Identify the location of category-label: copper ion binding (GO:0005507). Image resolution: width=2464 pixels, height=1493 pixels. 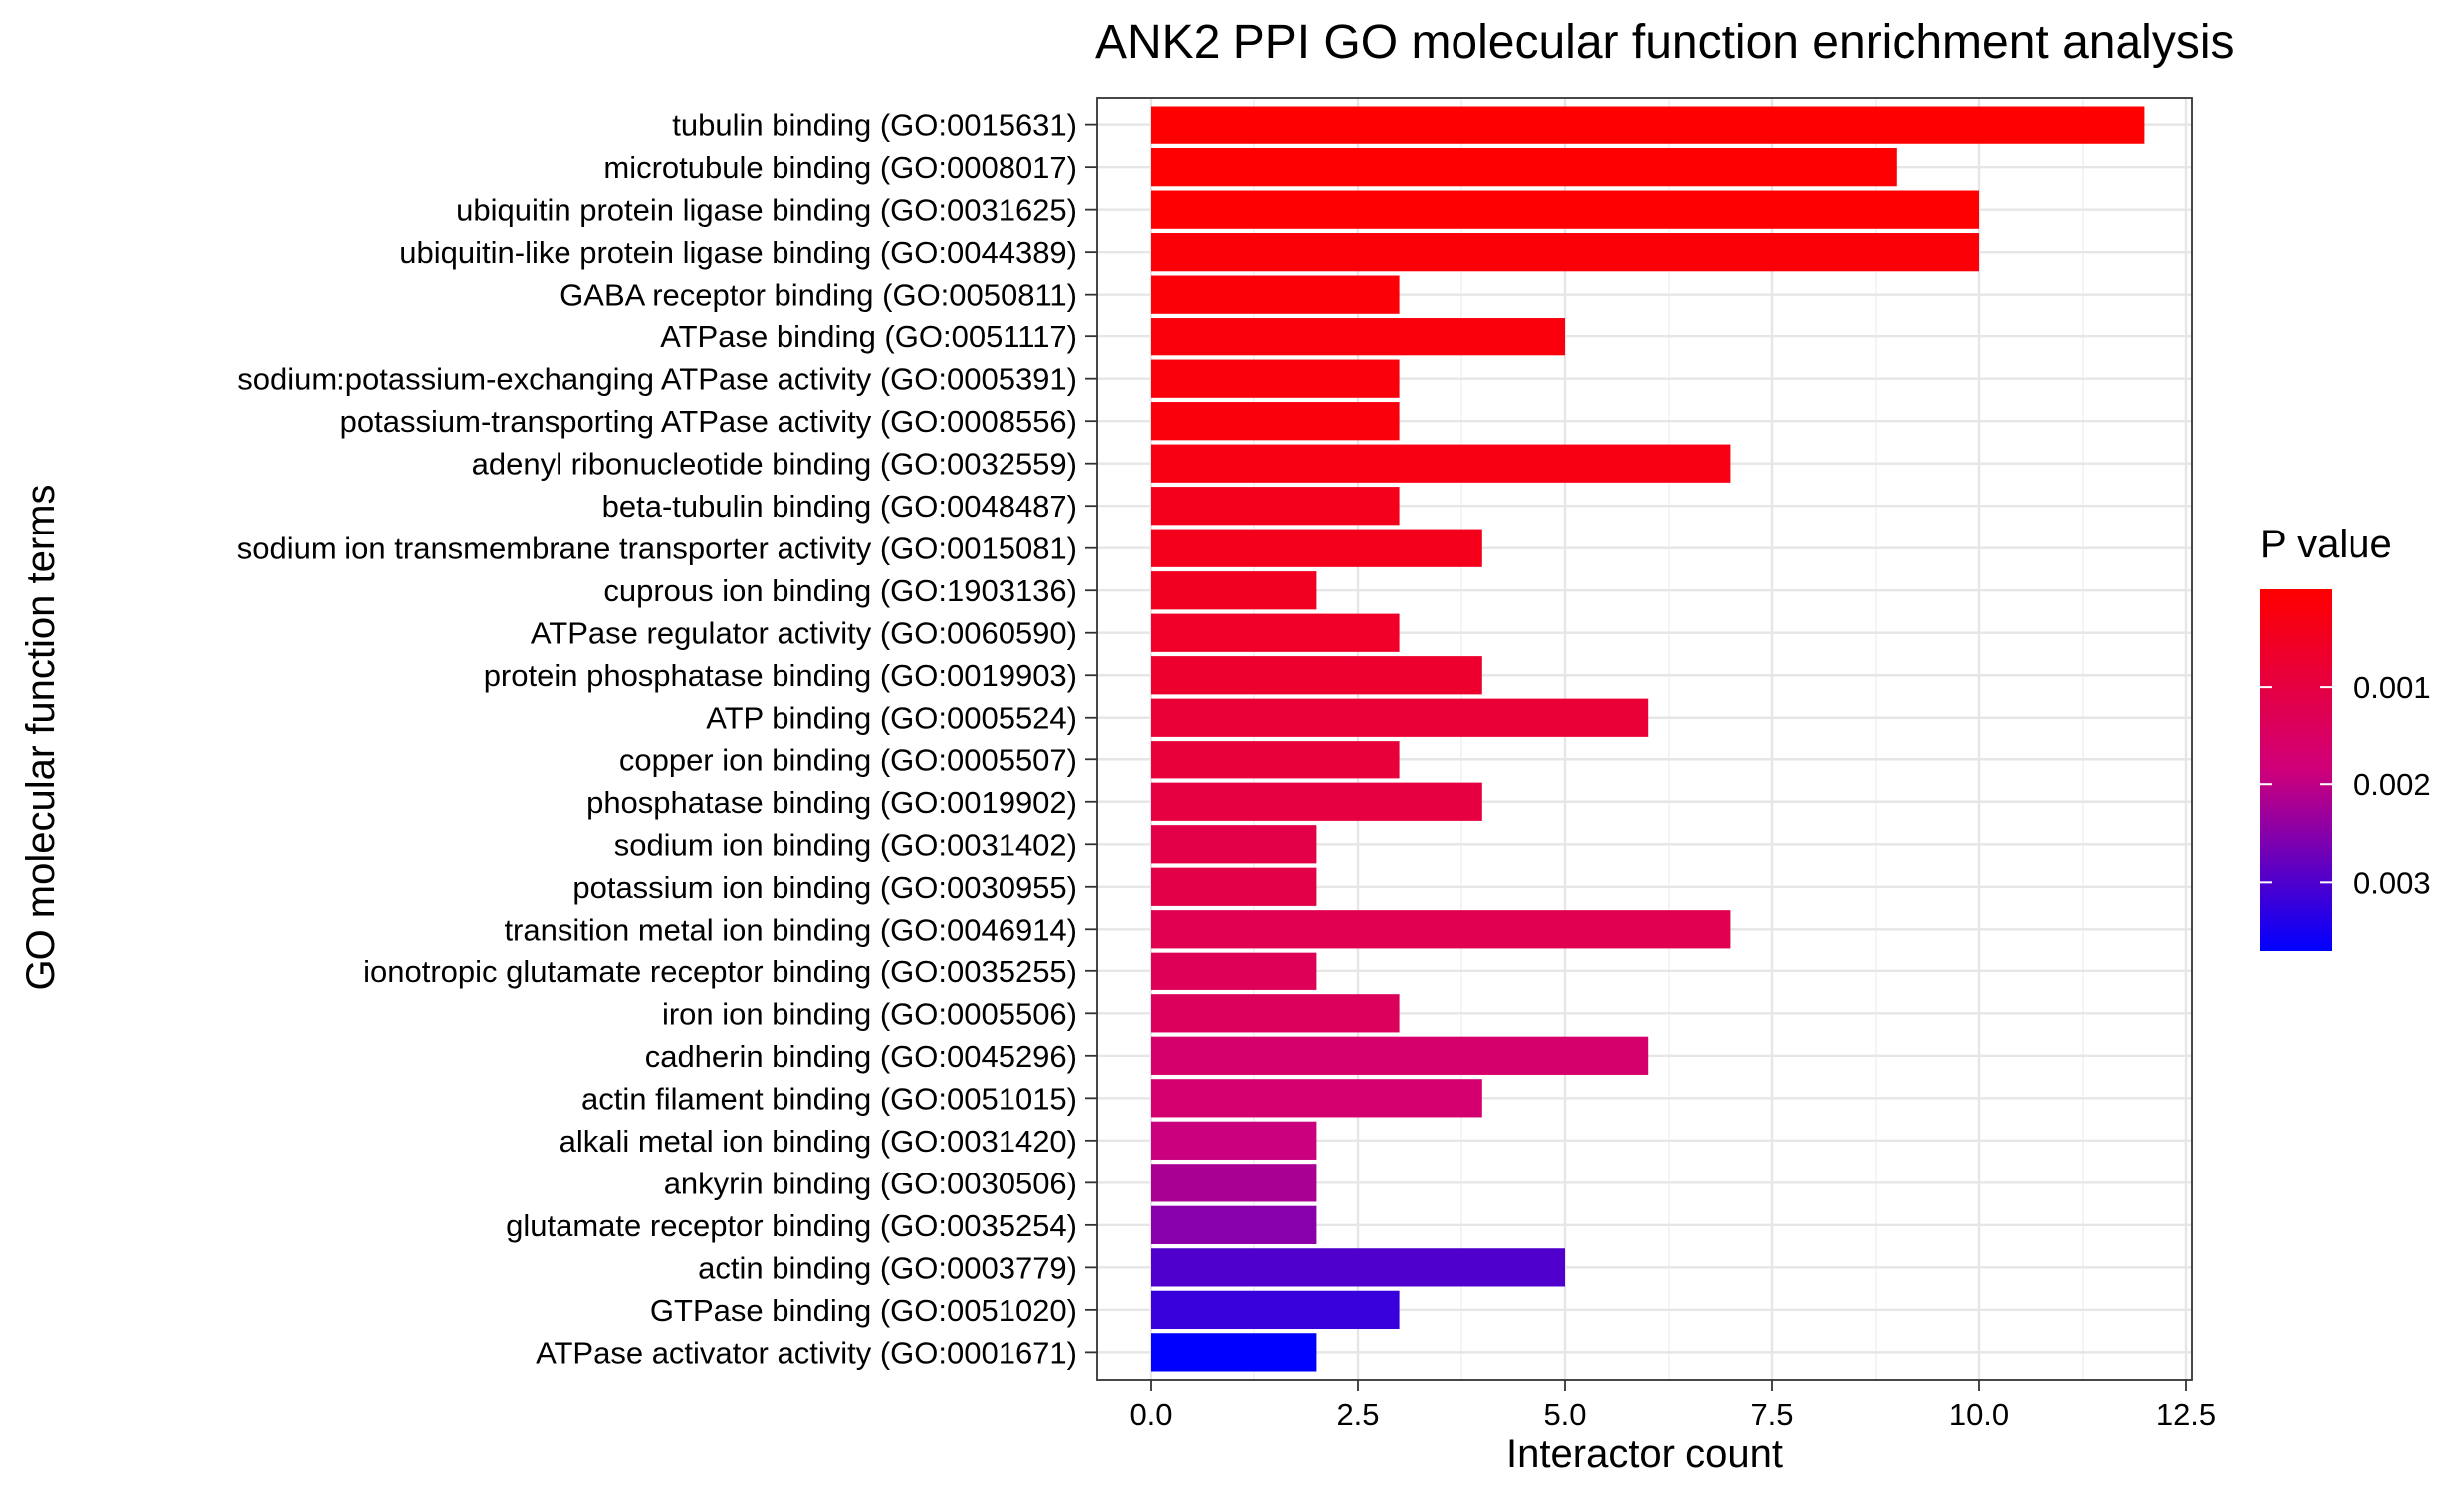
(848, 760).